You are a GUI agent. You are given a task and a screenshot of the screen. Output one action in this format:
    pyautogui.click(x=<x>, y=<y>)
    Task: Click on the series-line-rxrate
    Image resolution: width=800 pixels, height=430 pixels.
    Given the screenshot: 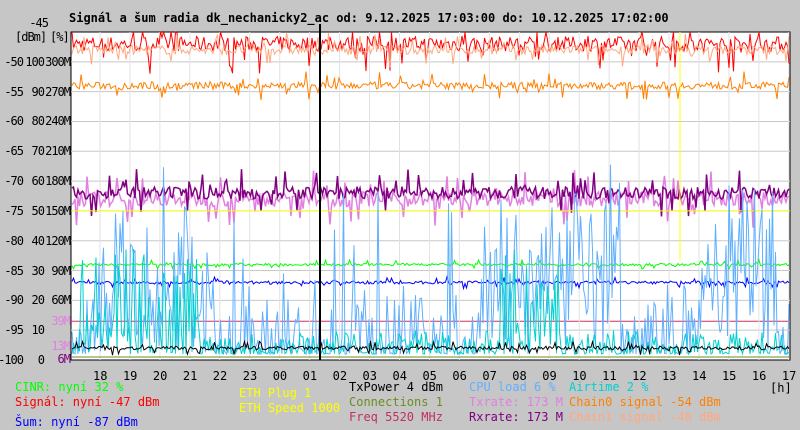 What is the action you would take?
    pyautogui.click(x=430, y=193)
    